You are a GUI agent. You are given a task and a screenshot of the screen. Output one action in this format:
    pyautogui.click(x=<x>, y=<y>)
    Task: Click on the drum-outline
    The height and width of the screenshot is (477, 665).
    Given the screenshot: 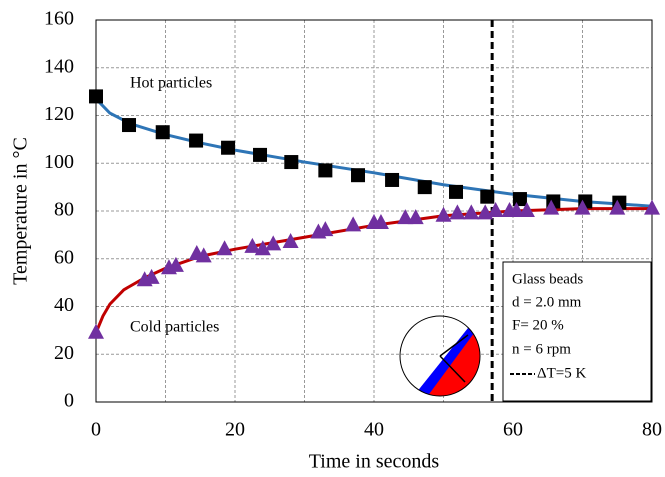 What is the action you would take?
    pyautogui.click(x=440, y=356)
    